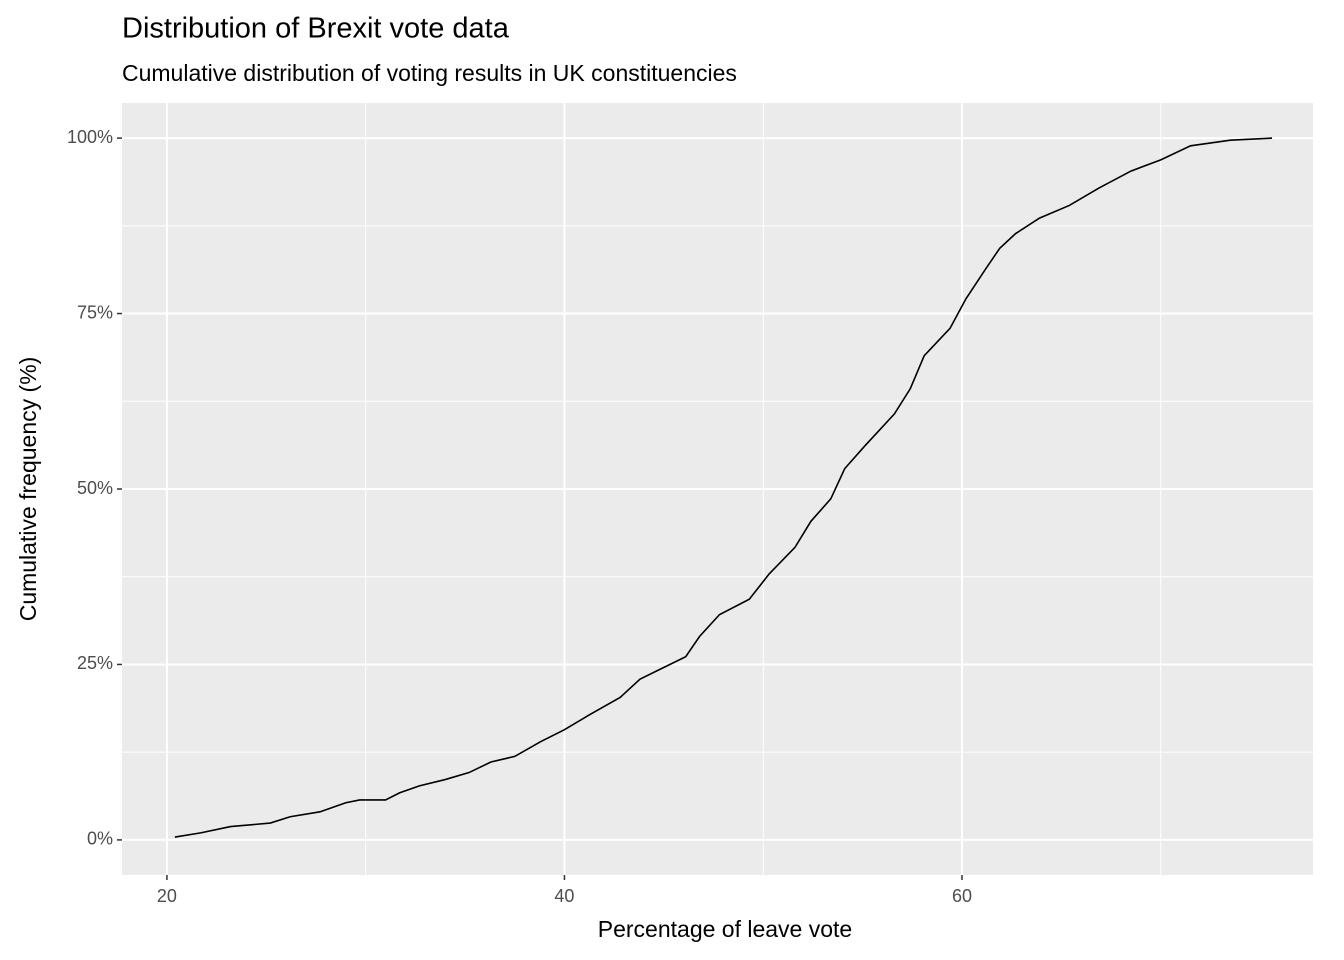  Describe the element at coordinates (95, 312) in the screenshot. I see `y-tick-label: 75%` at that location.